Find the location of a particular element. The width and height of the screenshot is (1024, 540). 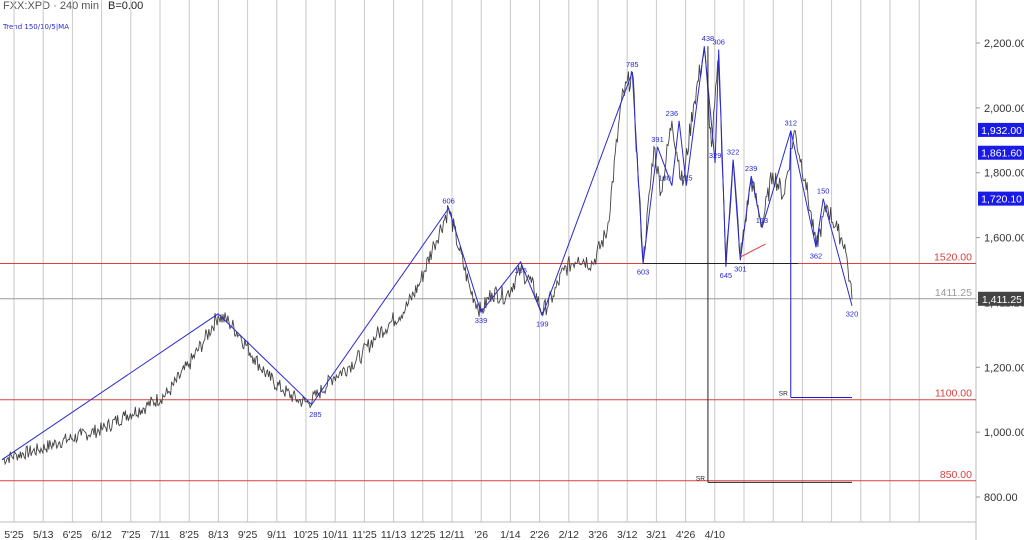

x-tick-label: 7/11 is located at coordinates (160, 534).